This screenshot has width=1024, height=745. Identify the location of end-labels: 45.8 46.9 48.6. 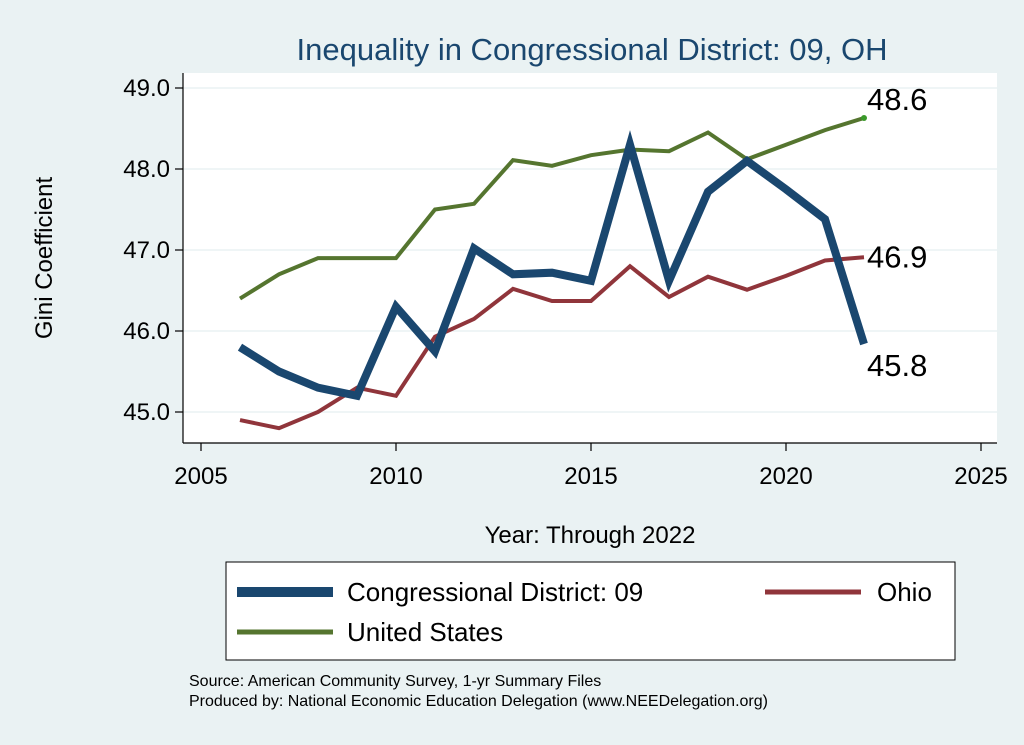
(897, 232).